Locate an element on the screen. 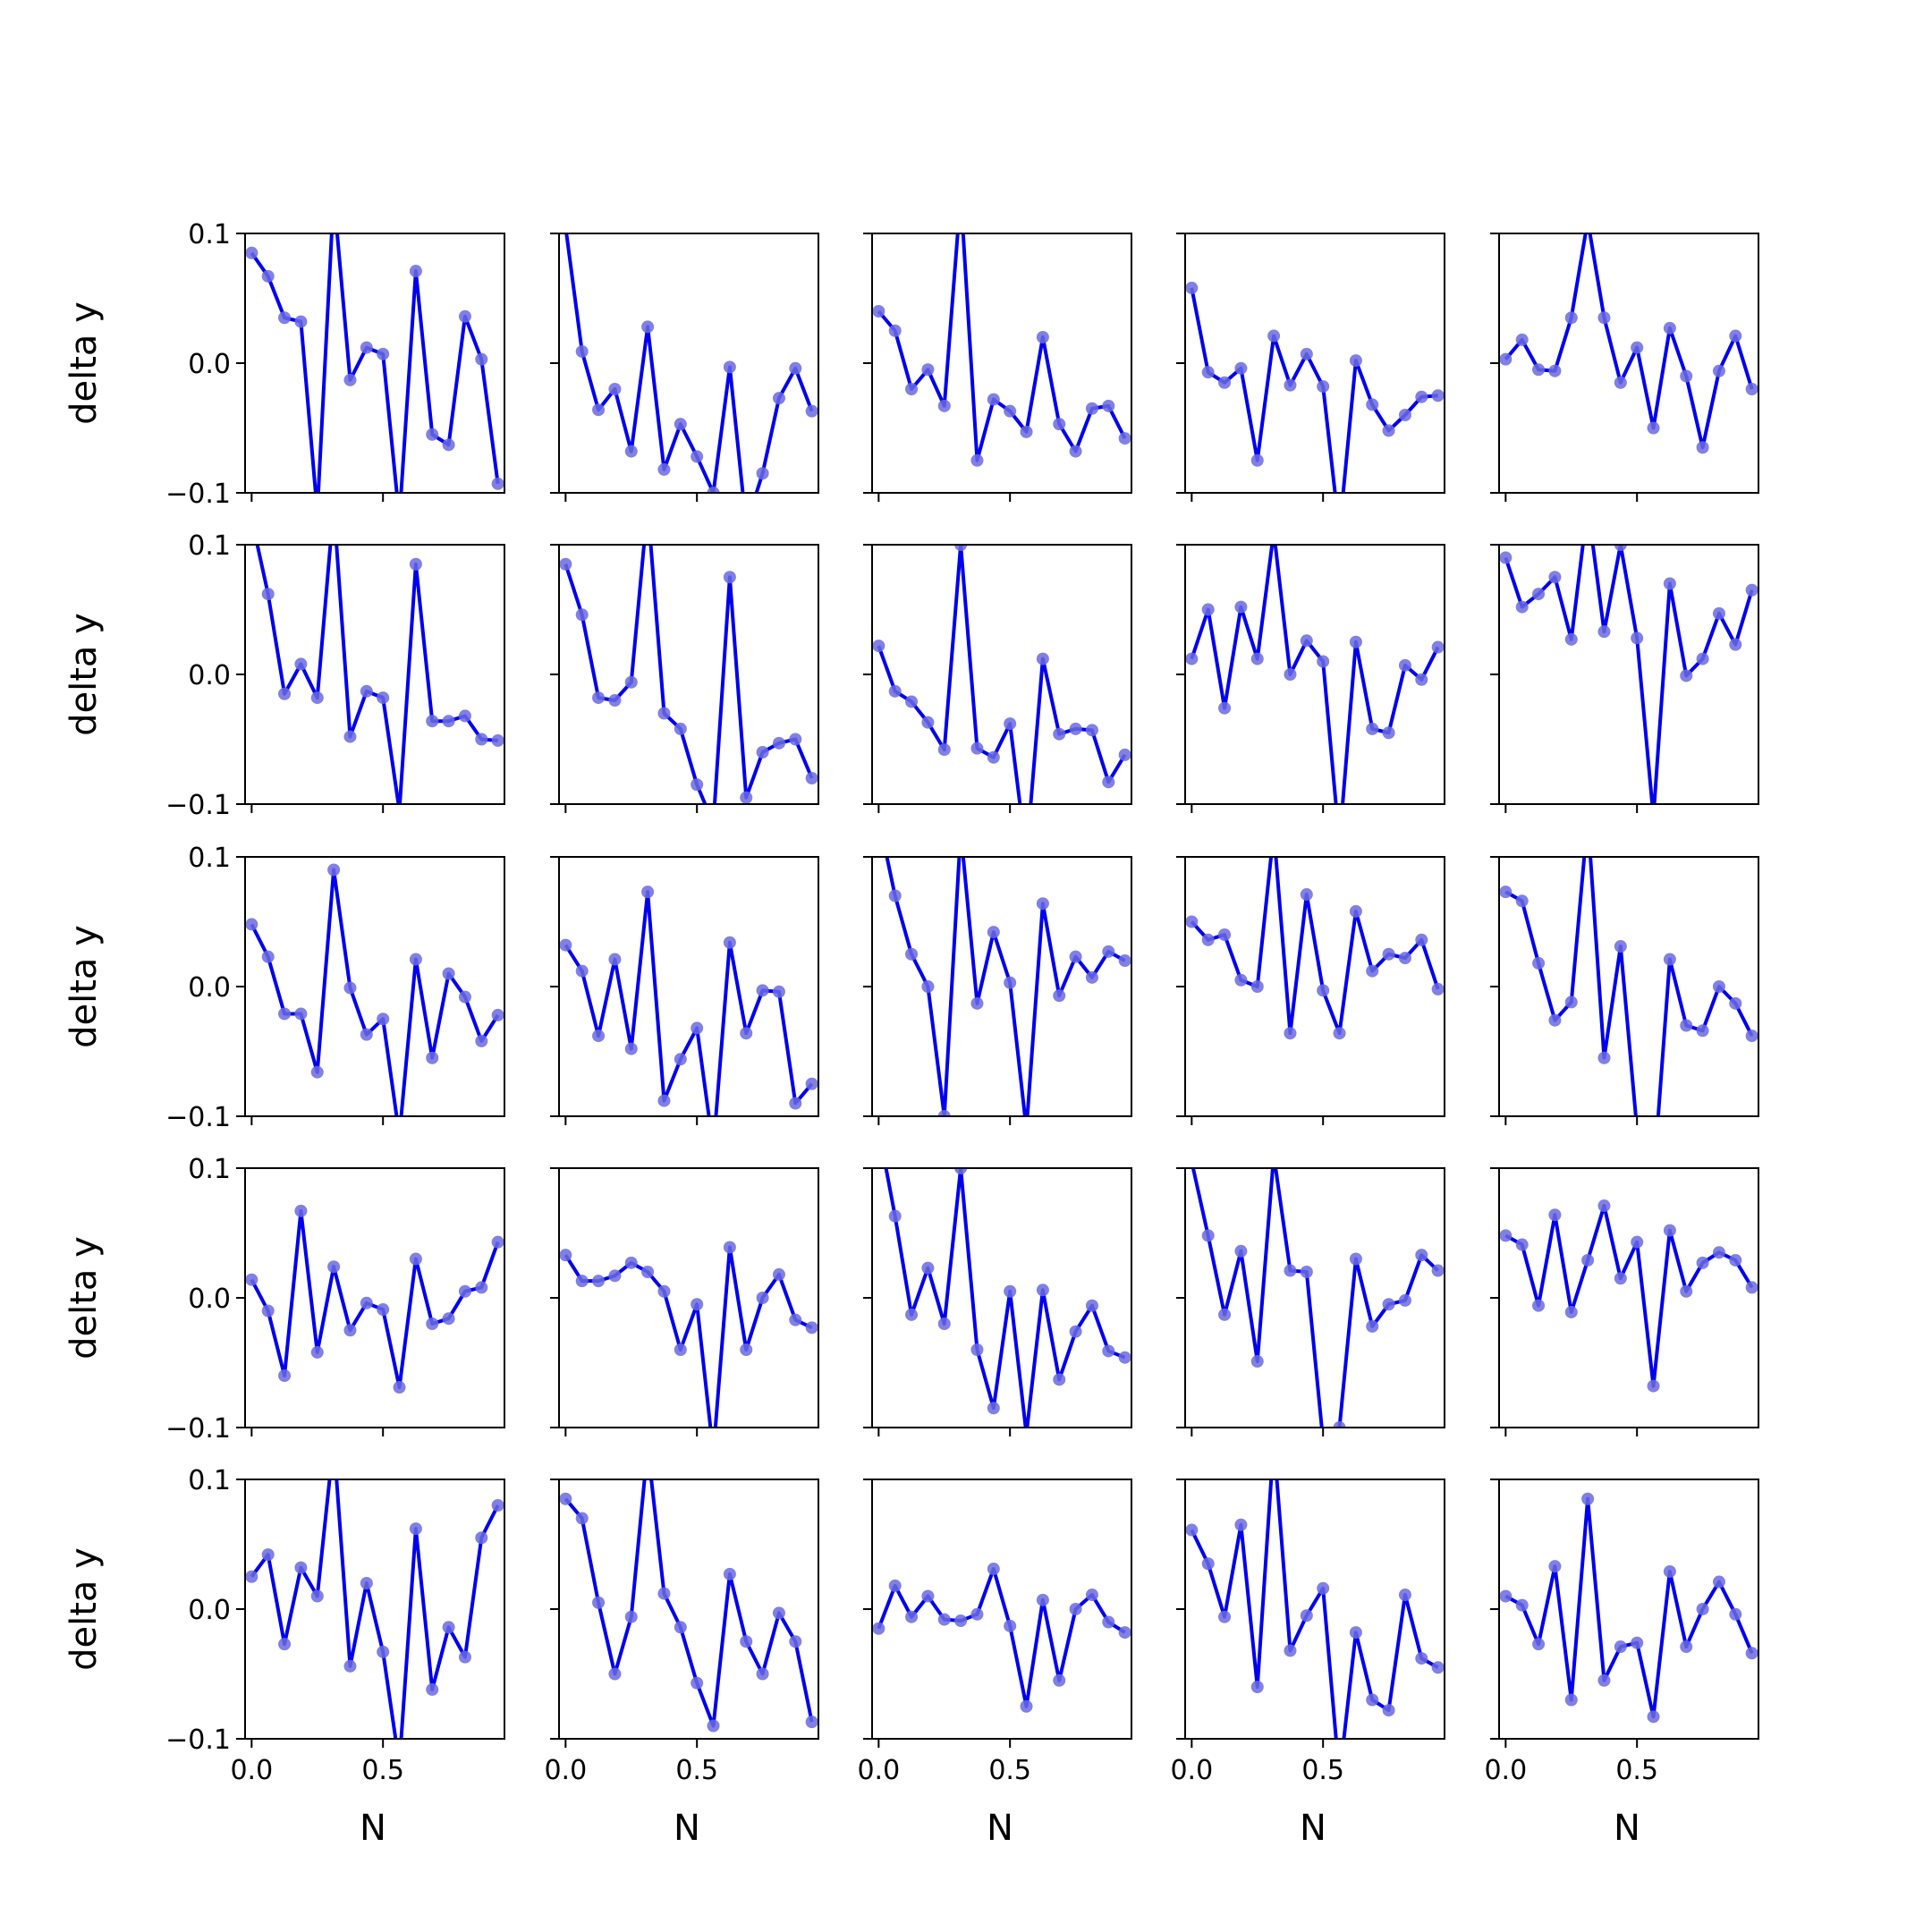 The height and width of the screenshot is (1932, 1932). subplot-r3-c0: −0.1 0.0 0.1 delta y is located at coordinates (284, 1299).